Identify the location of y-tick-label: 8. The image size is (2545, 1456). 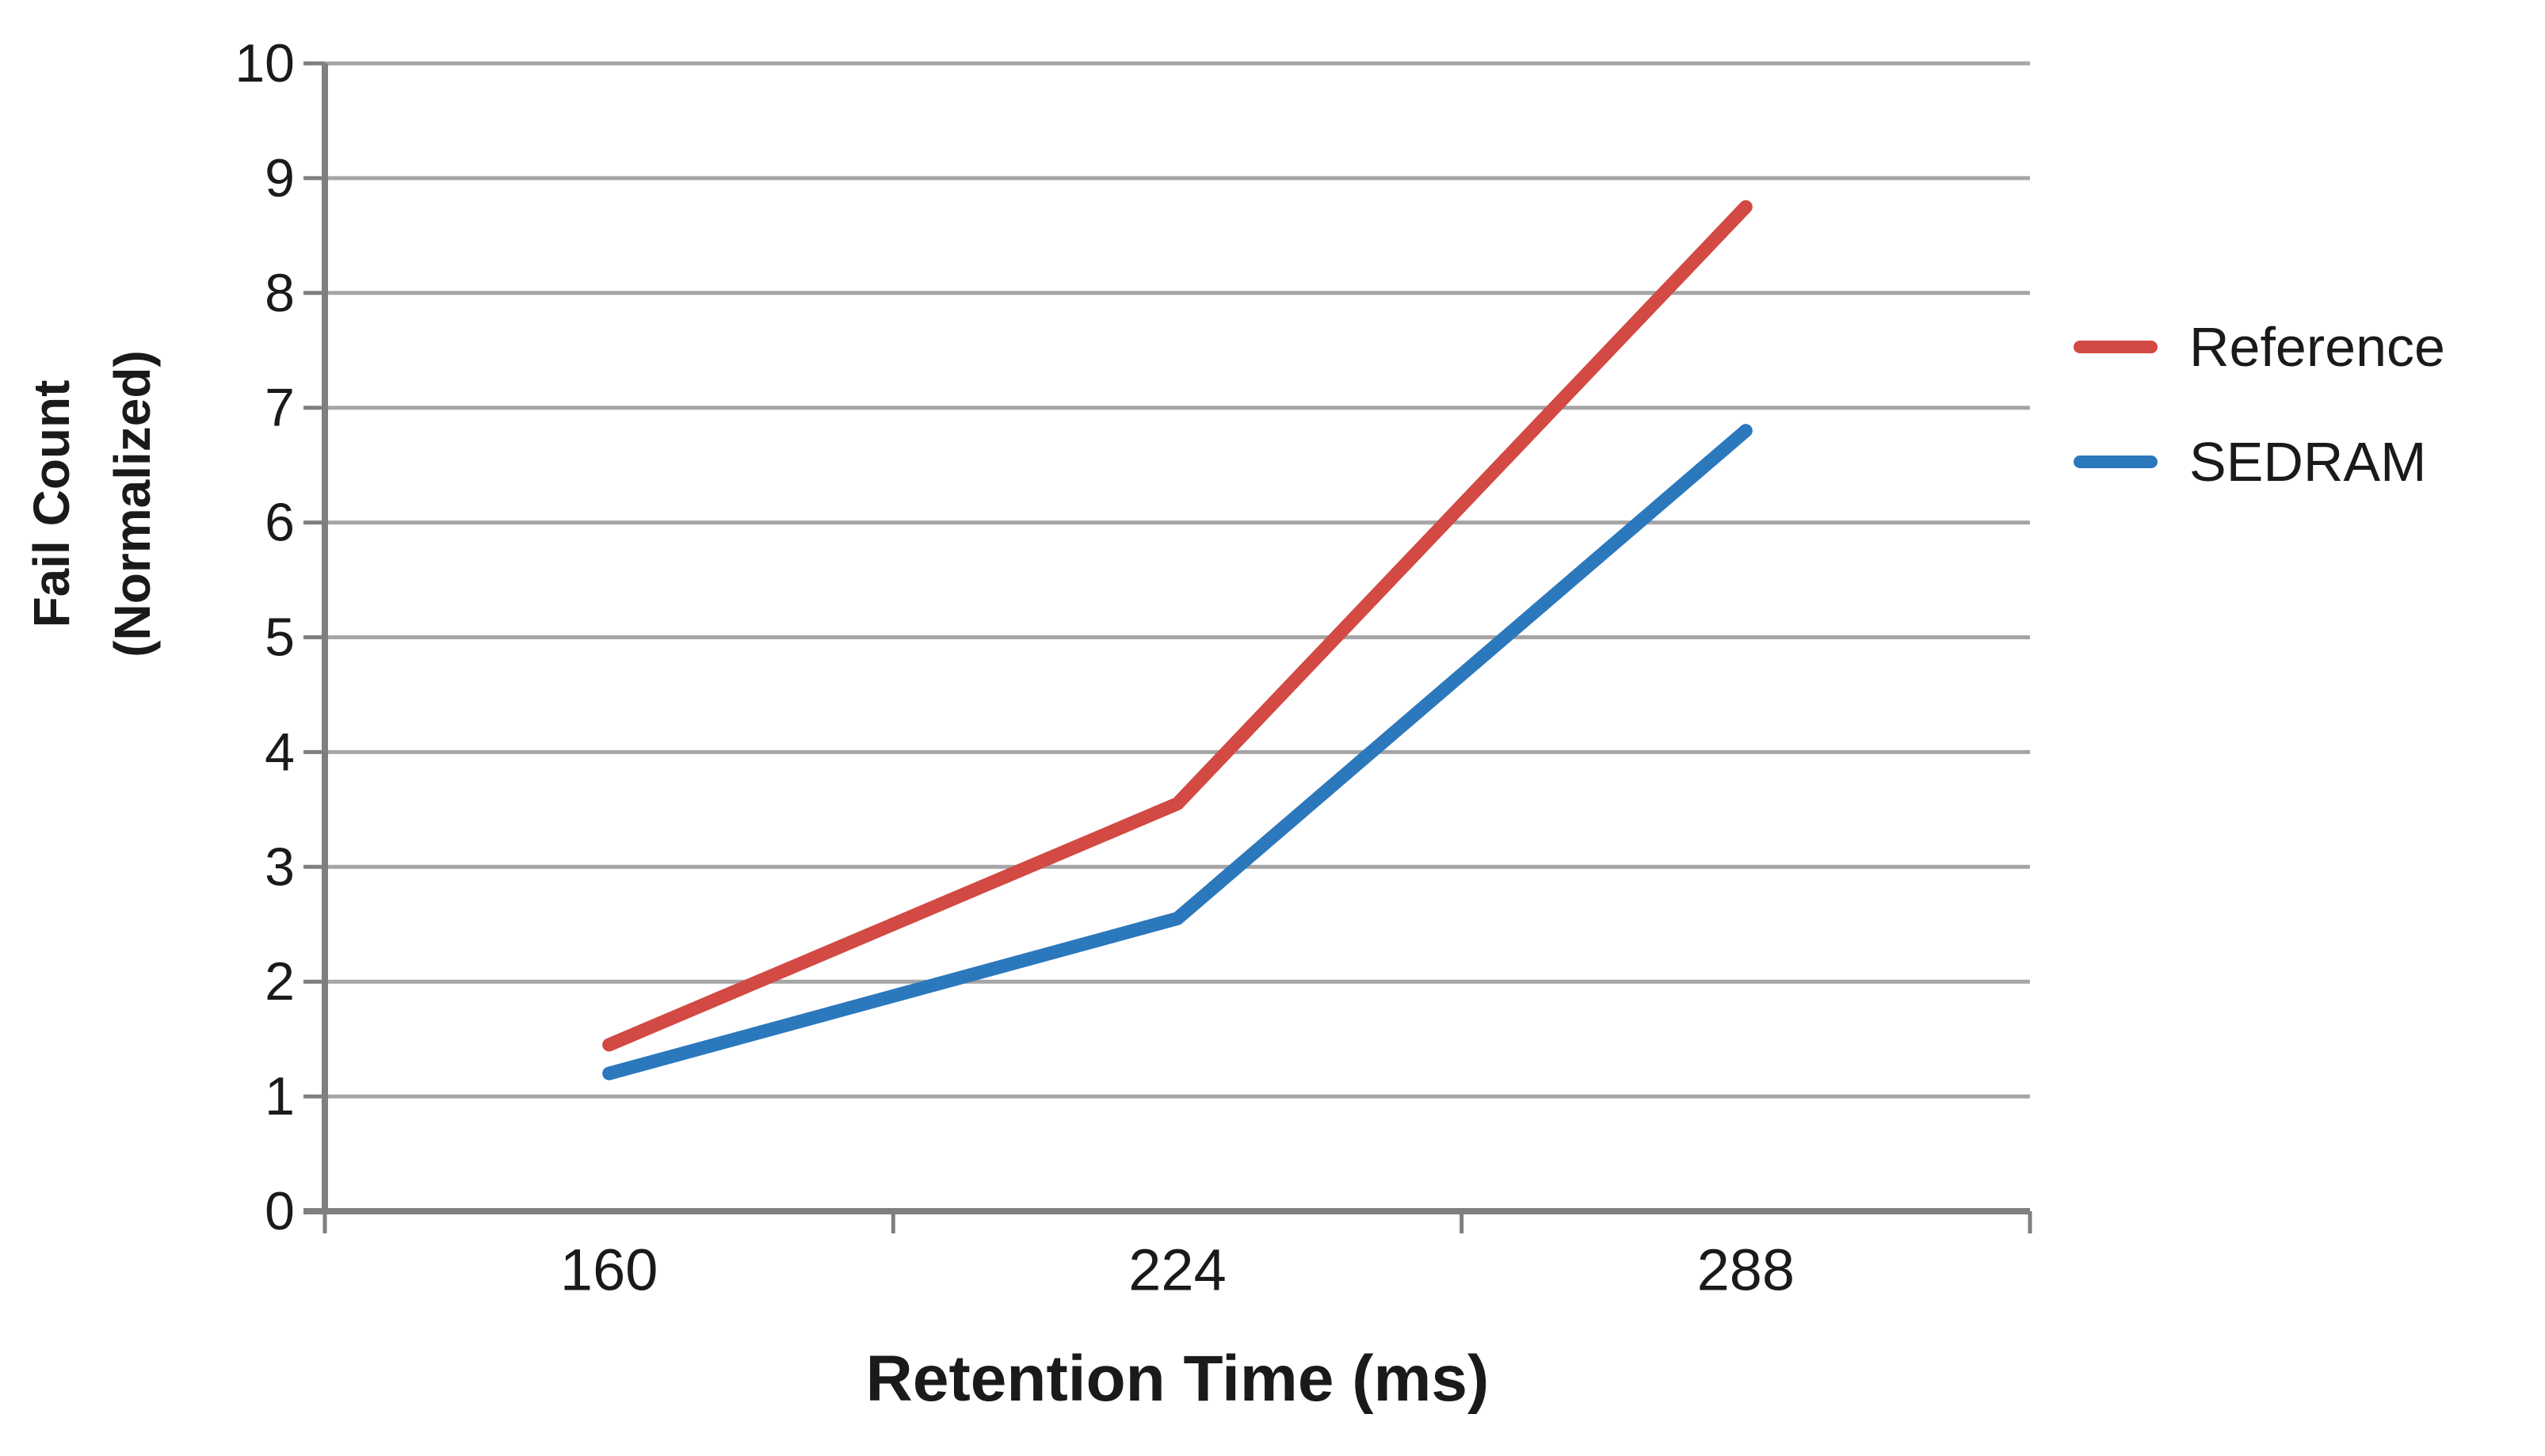
(280, 293).